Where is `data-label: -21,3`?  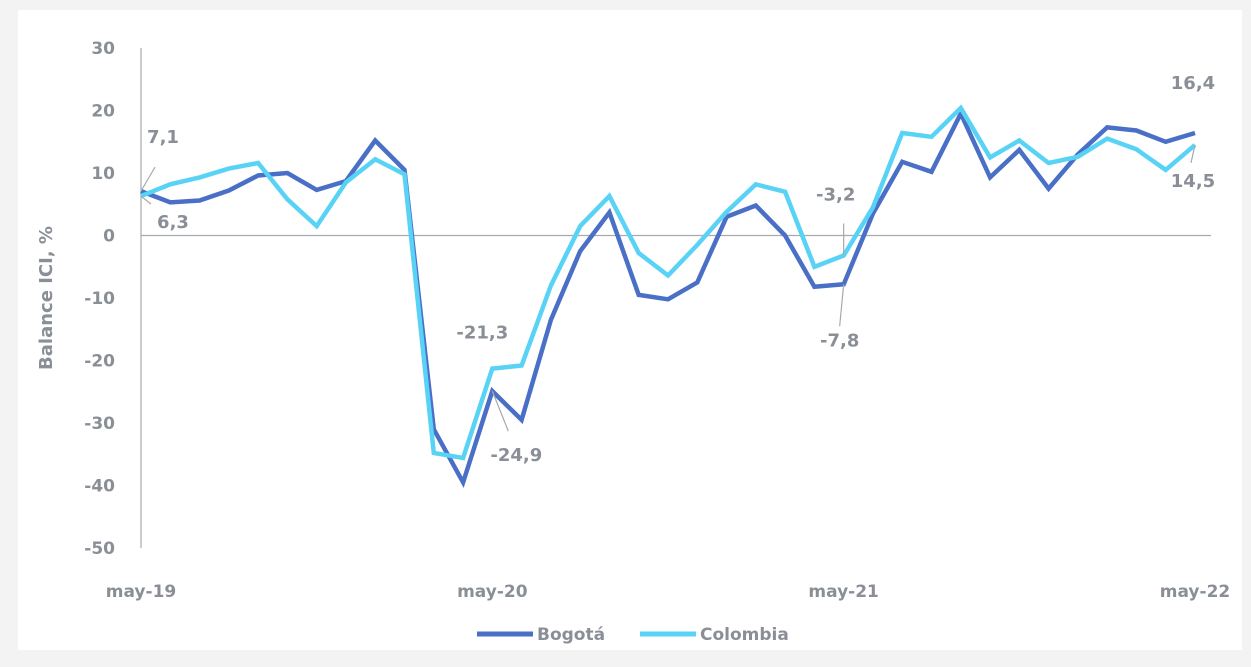
data-label: -21,3 is located at coordinates (482, 333).